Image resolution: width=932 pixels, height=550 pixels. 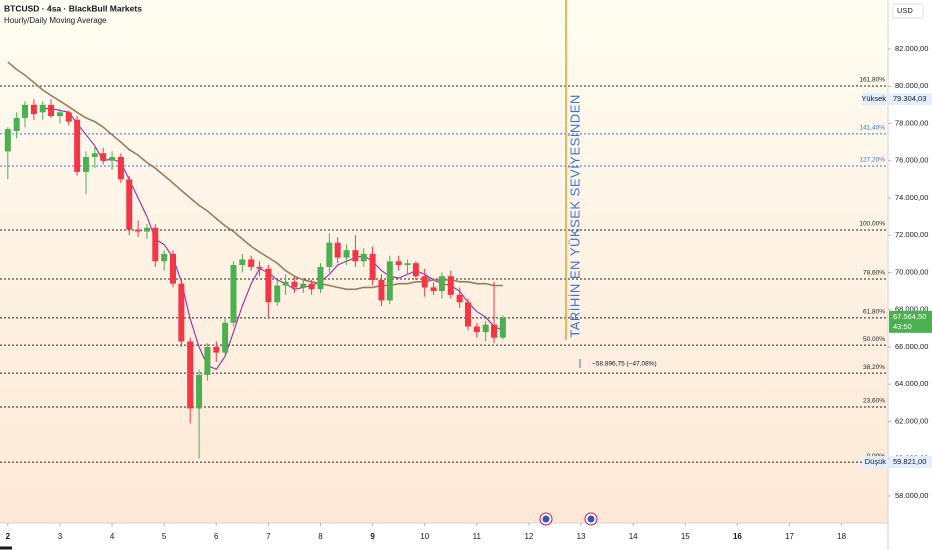 What do you see at coordinates (909, 316) in the screenshot?
I see `last-price: 67.564,50` at bounding box center [909, 316].